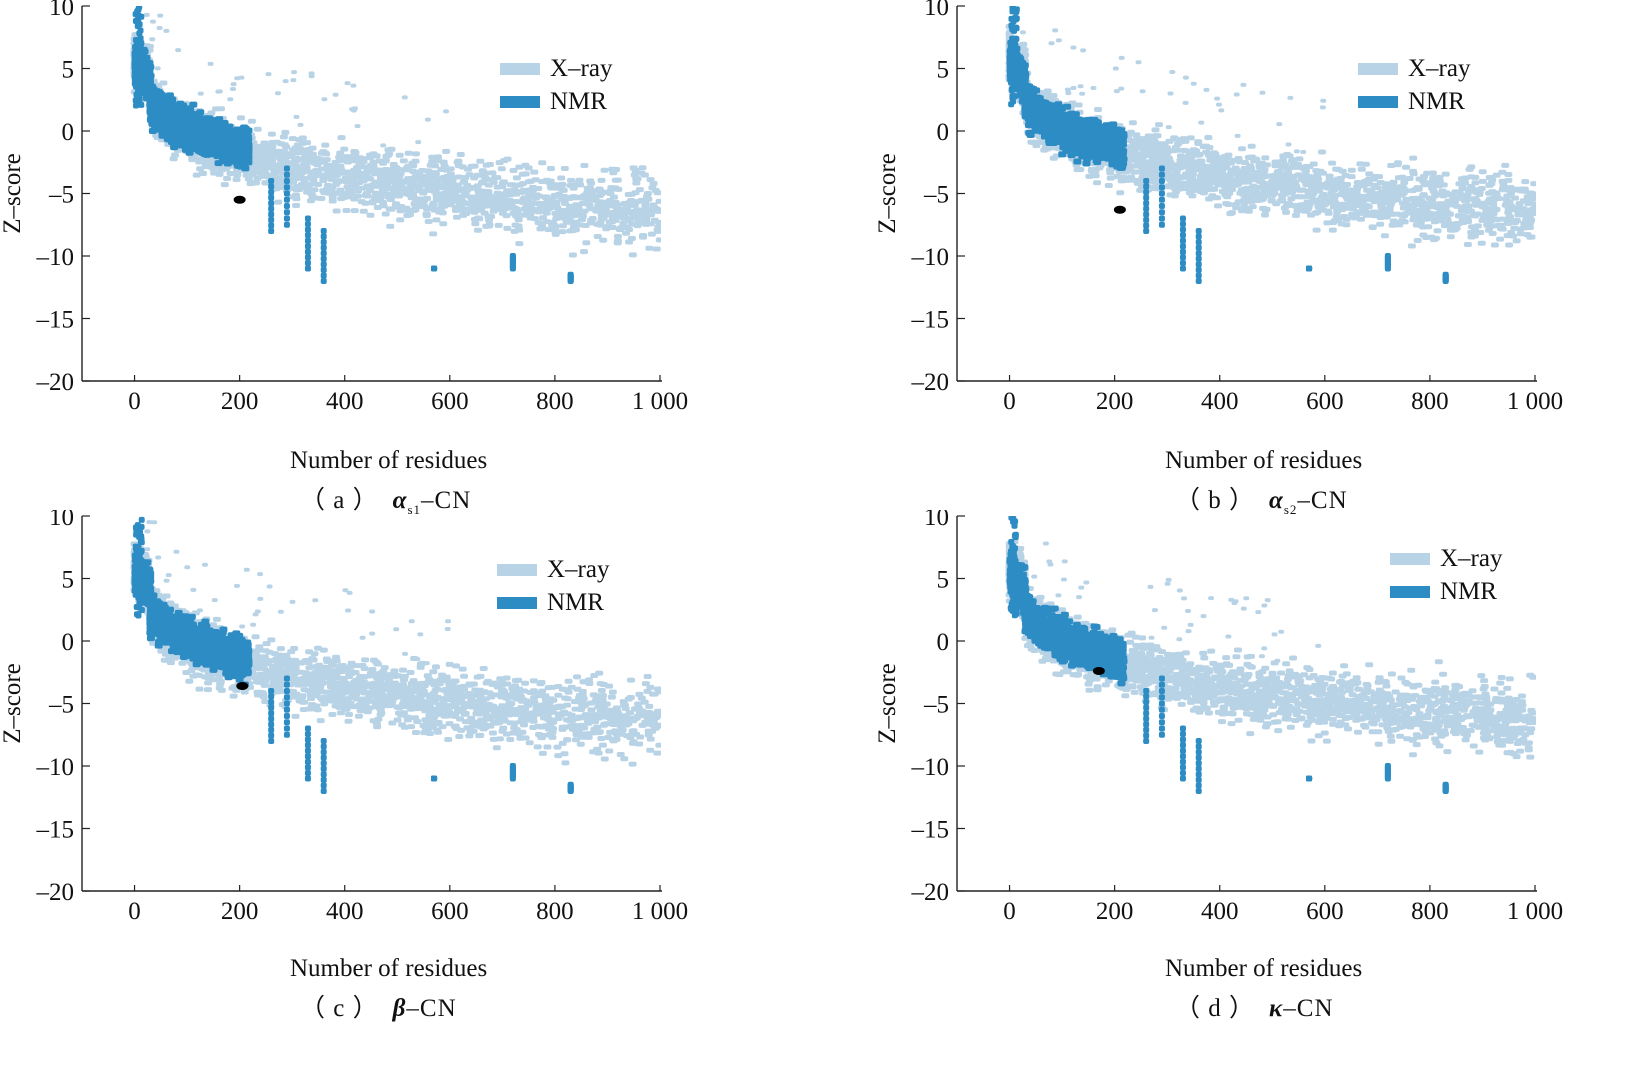 This screenshot has width=1646, height=1071. Describe the element at coordinates (134, 401) in the screenshot. I see `x-tick-label: 0` at that location.